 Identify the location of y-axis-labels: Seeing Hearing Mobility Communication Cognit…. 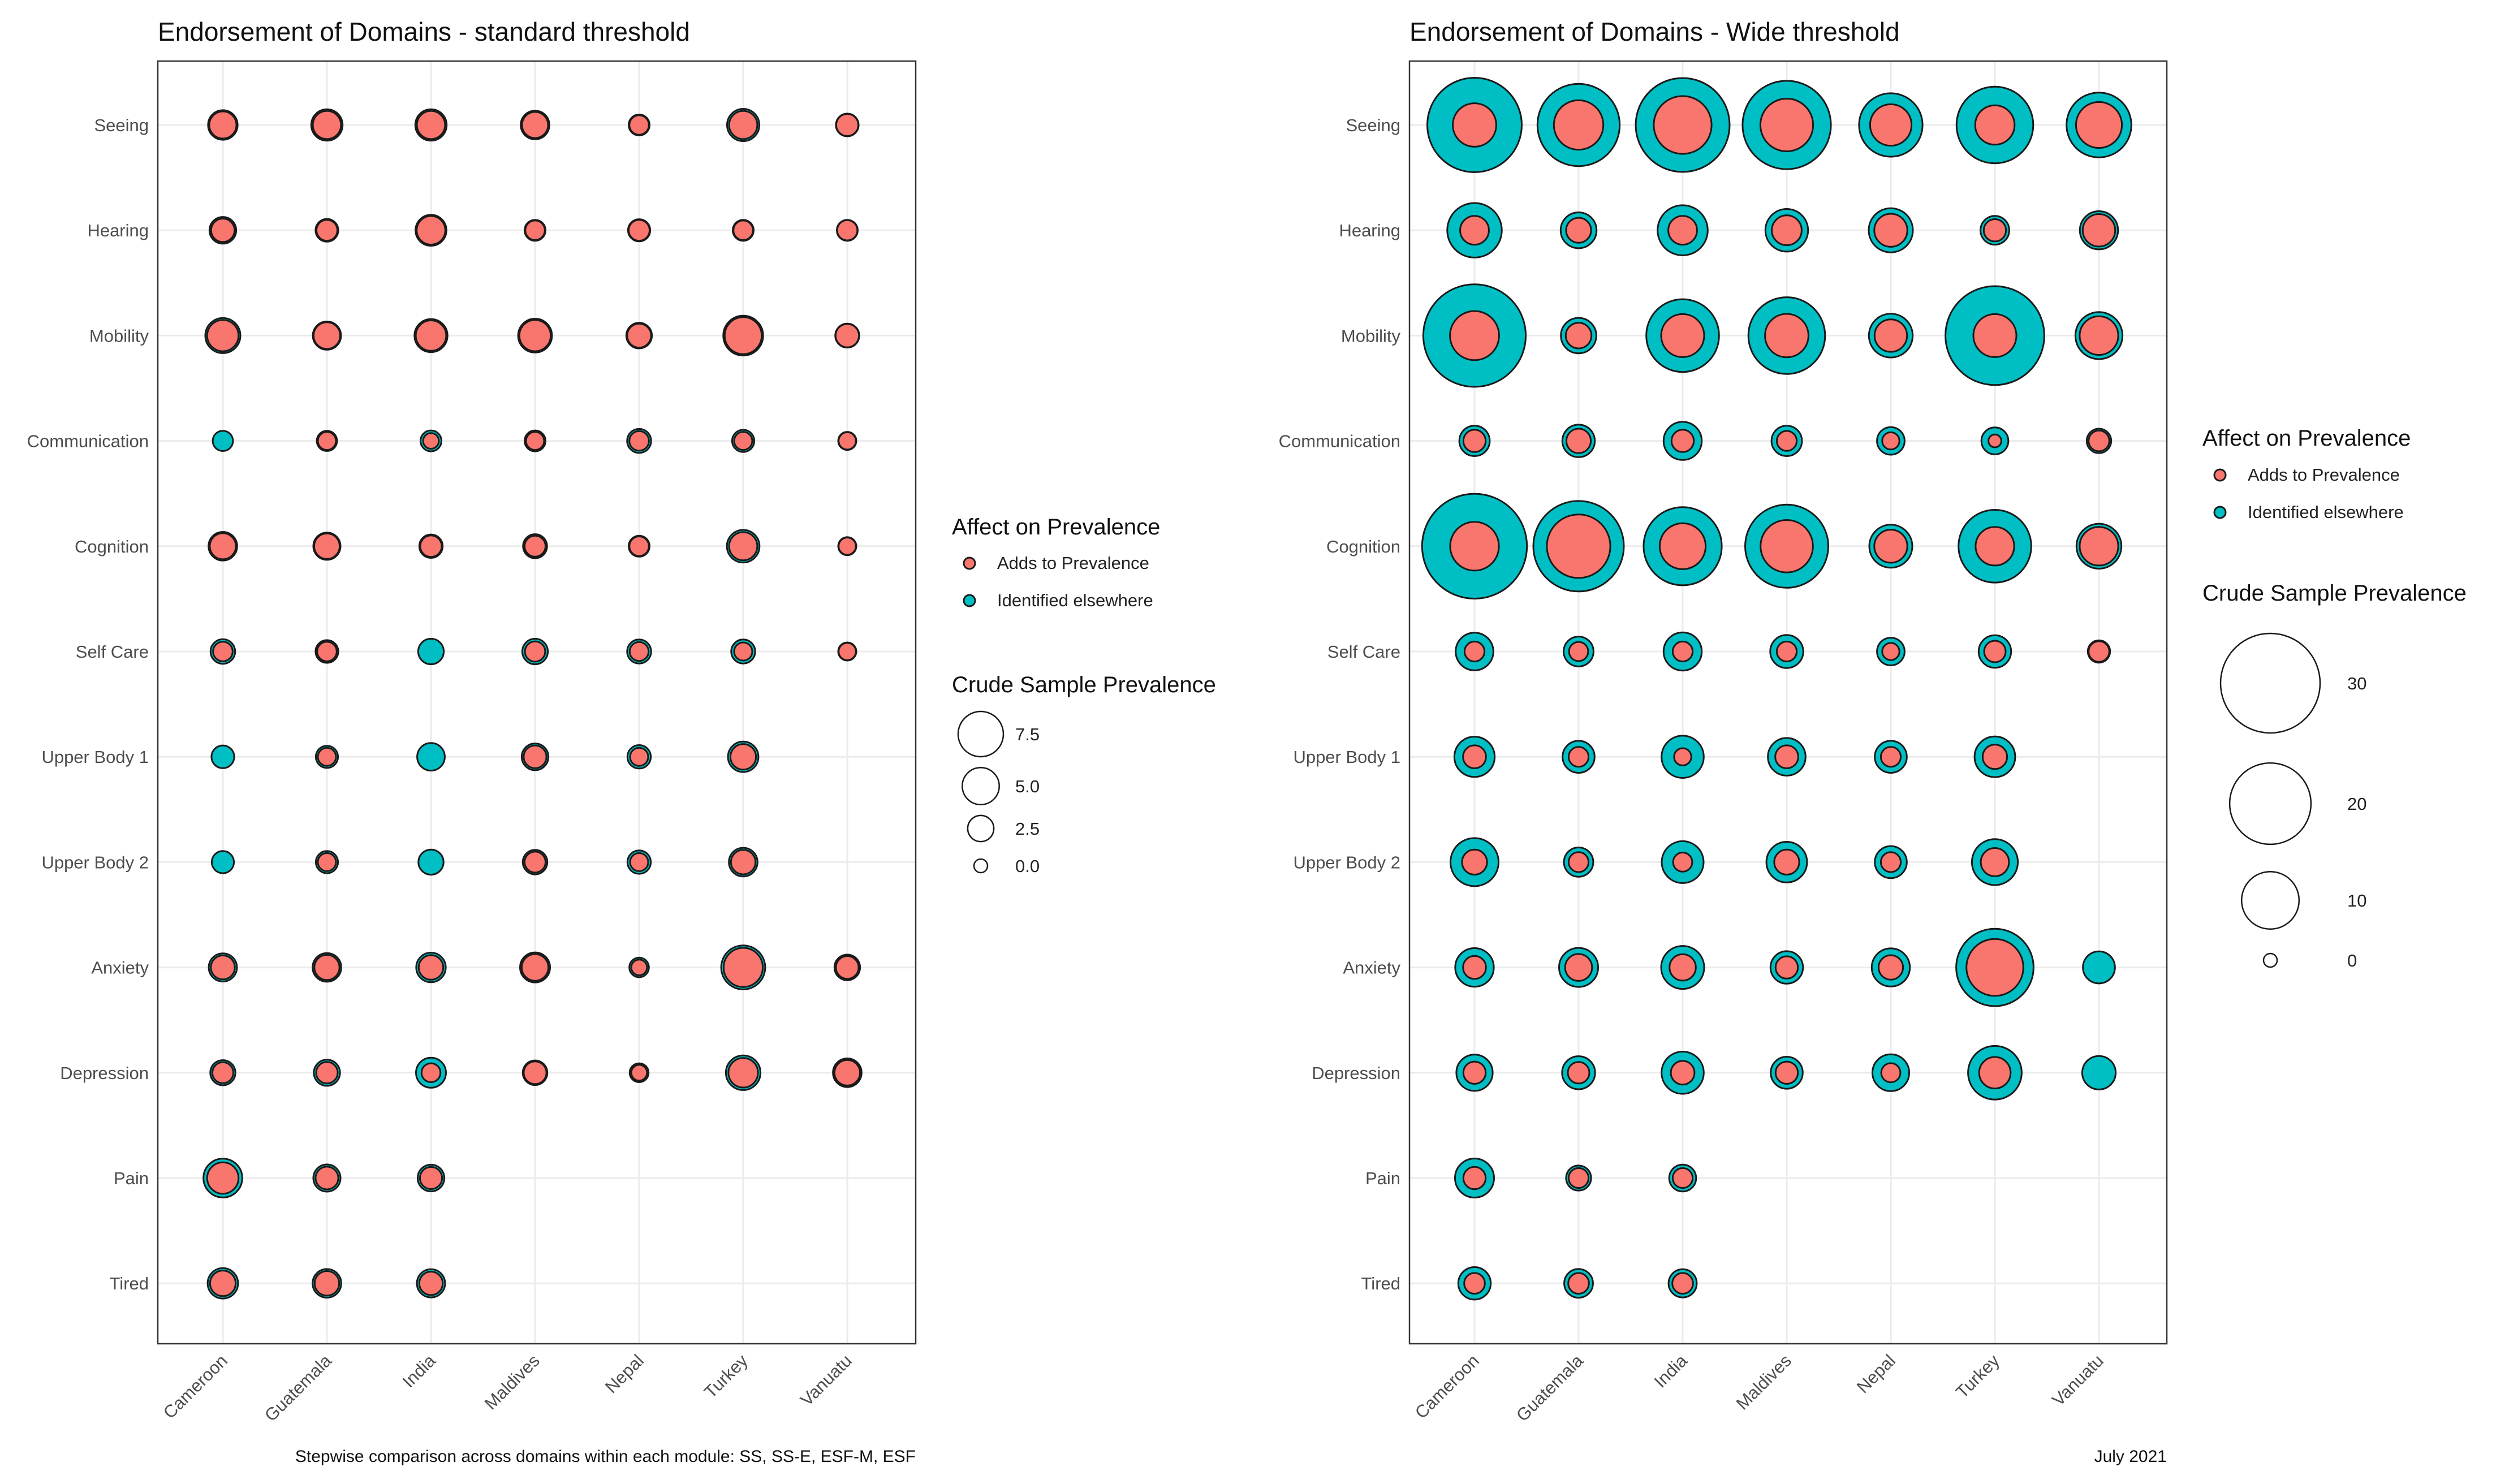
(1340, 704).